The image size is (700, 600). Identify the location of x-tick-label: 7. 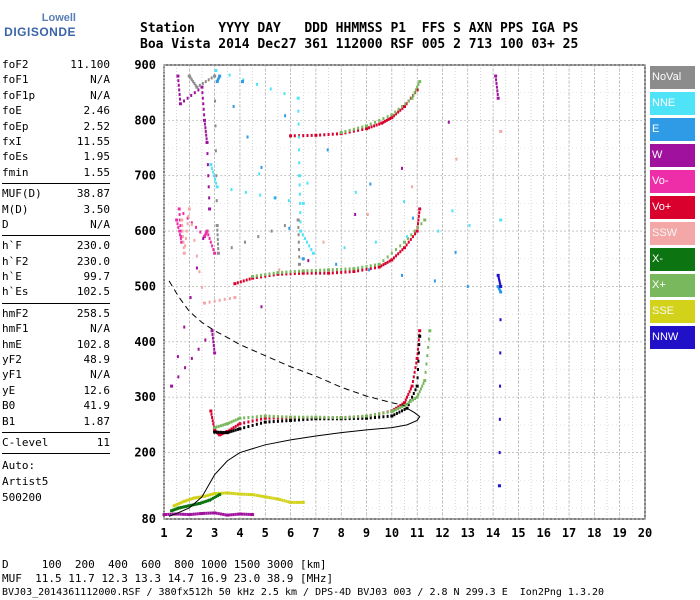
(315, 533).